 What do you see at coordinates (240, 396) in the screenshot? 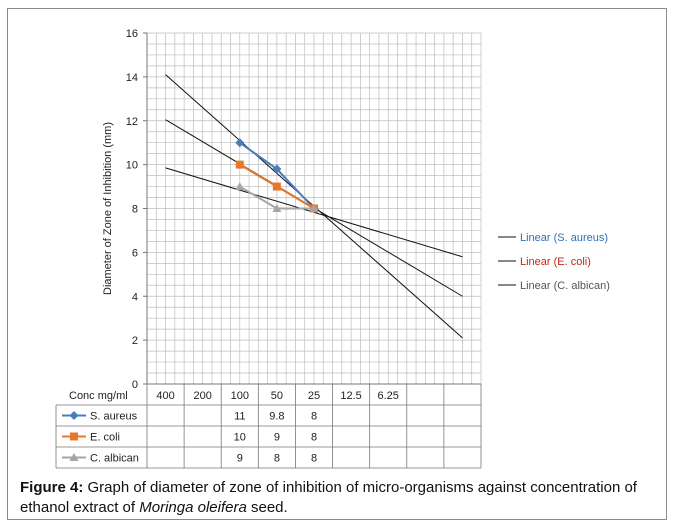
I see `x-category-label: 100` at bounding box center [240, 396].